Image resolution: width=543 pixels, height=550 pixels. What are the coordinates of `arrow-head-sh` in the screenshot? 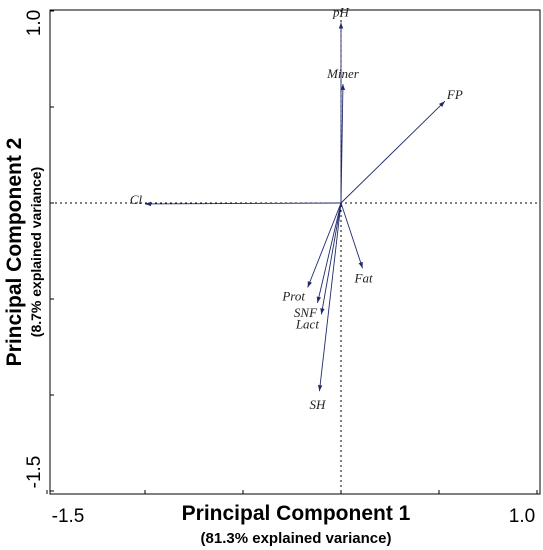 It's located at (320, 388).